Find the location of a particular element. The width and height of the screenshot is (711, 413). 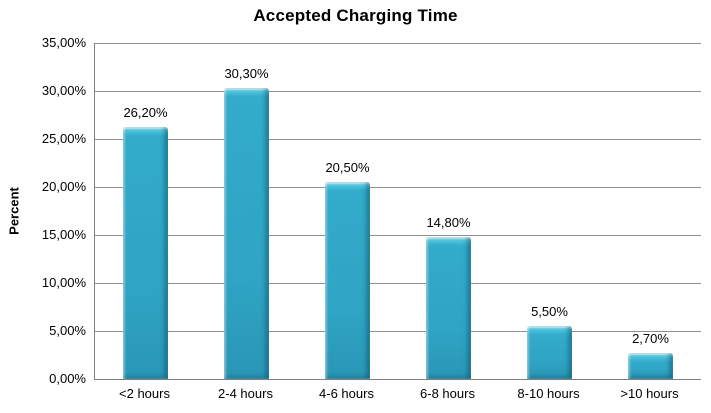

y-tick-label: 0,00% is located at coordinates (67, 378).